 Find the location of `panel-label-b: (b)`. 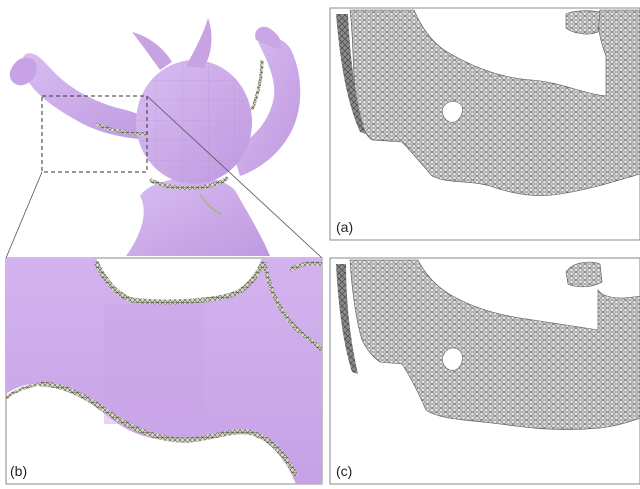

panel-label-b: (b) is located at coordinates (19, 471).